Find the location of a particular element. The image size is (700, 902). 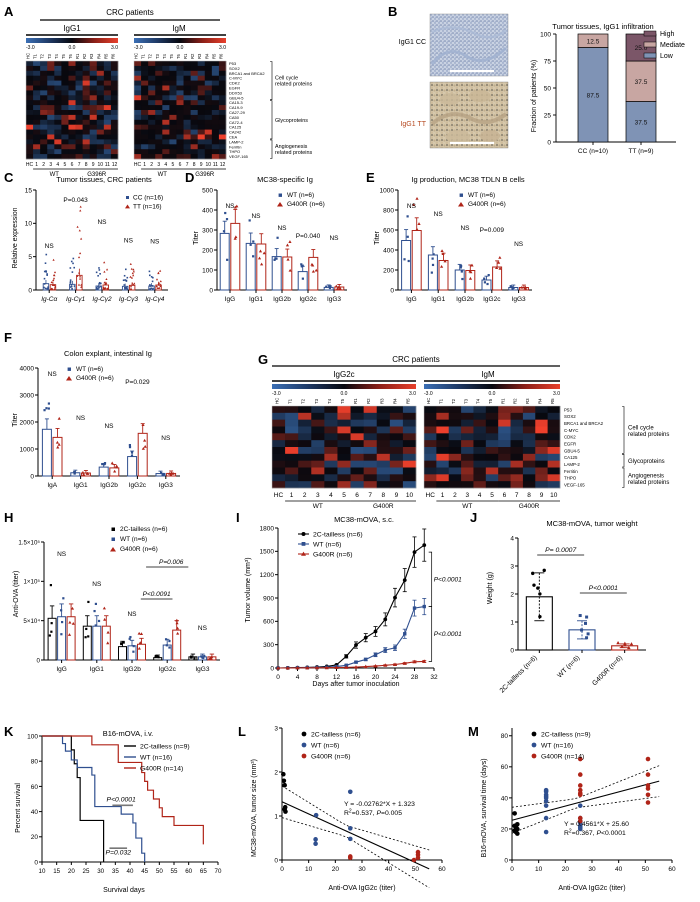

pl-plot-legend-marker is located at coordinates (304, 745).